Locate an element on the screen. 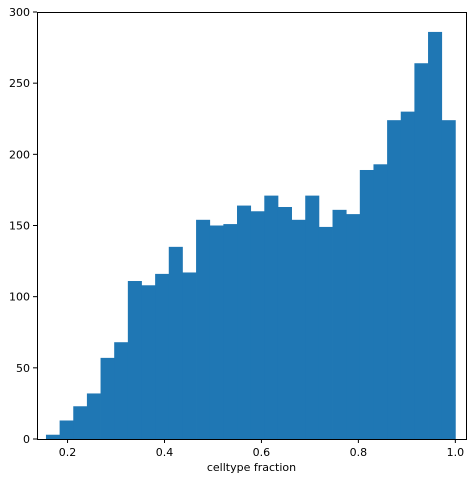 This screenshot has width=474, height=481. y-axis-ticks: 0 50 100 150 200 250 300 is located at coordinates (23, 226).